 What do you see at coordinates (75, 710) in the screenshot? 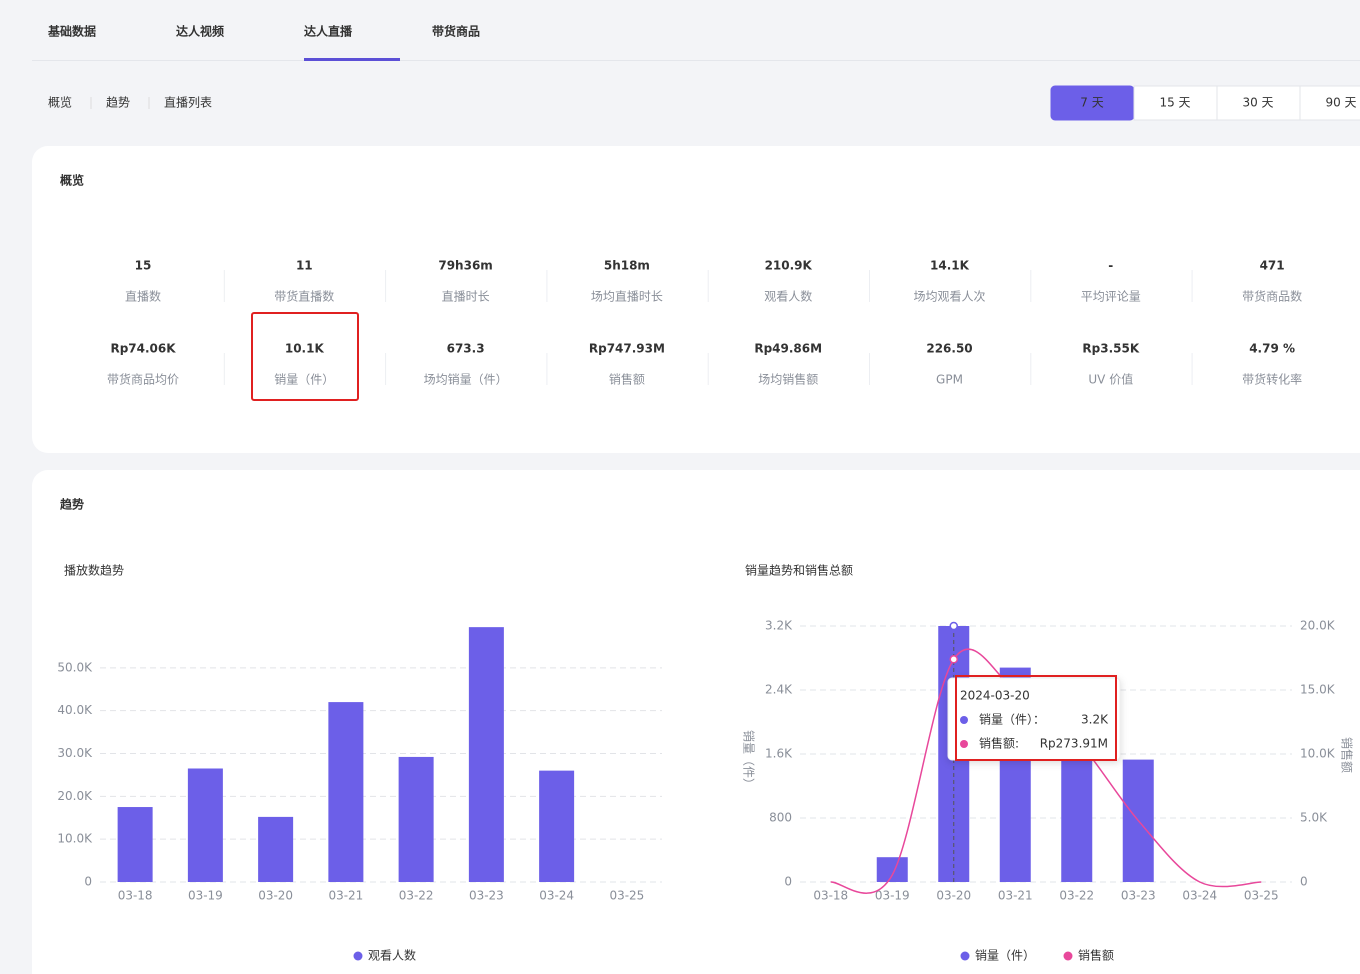
I see `y-tick-label: 40.0K` at bounding box center [75, 710].